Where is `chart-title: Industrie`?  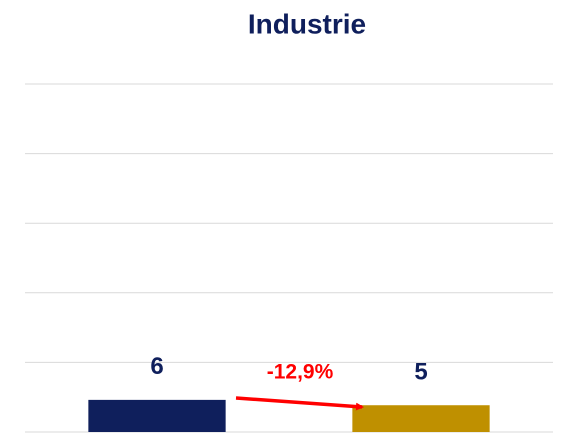
chart-title: Industrie is located at coordinates (307, 23).